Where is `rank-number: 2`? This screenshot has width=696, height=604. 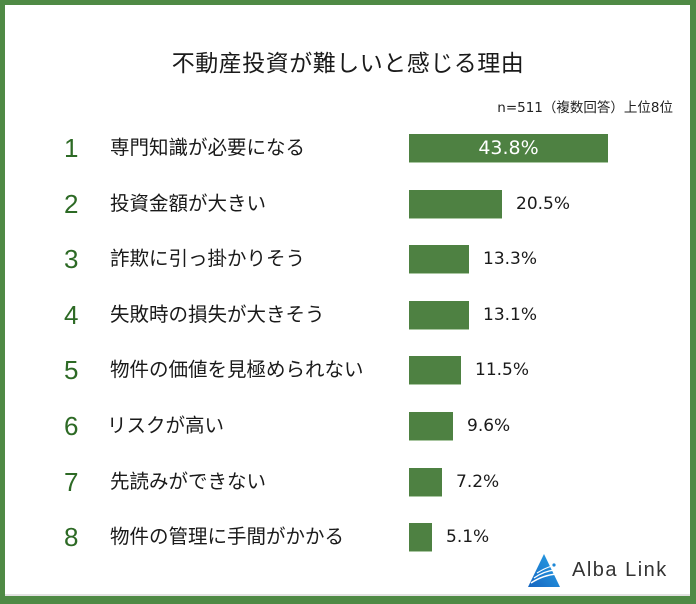 rank-number: 2 is located at coordinates (71, 204).